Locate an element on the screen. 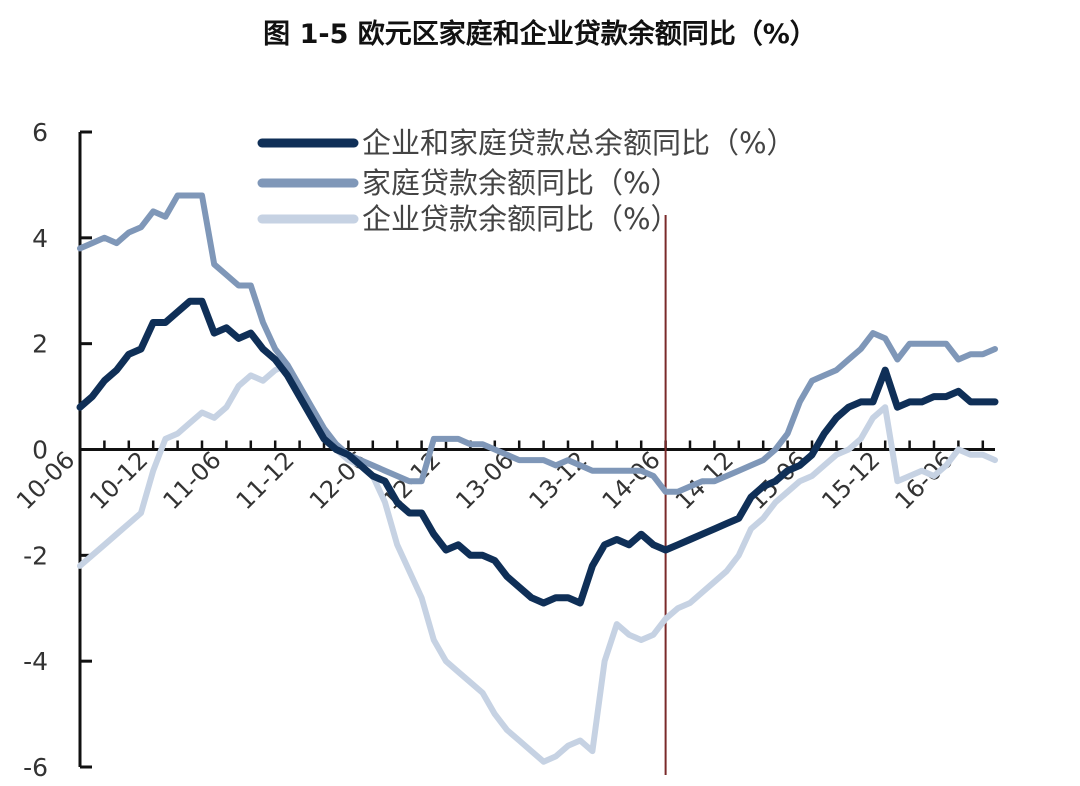 This screenshot has height=786, width=1080. legend-label-2: 企业贷款余额同比（%） is located at coordinates (521, 219).